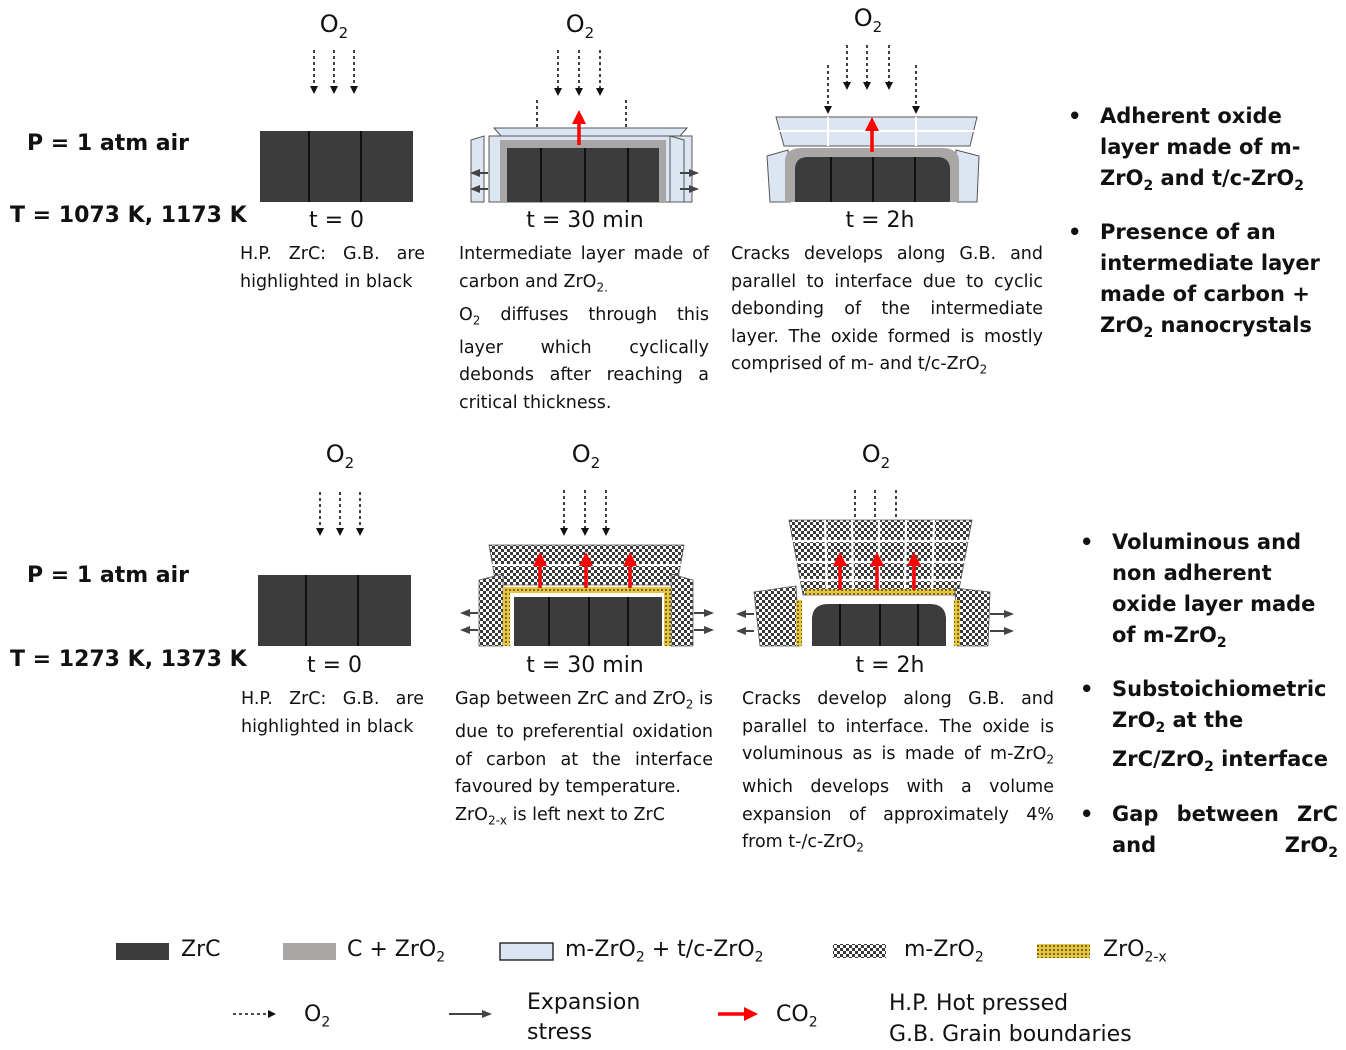 This screenshot has width=1346, height=1050. What do you see at coordinates (334, 26) in the screenshot?
I see `row1-t0-o2-label: O2` at bounding box center [334, 26].